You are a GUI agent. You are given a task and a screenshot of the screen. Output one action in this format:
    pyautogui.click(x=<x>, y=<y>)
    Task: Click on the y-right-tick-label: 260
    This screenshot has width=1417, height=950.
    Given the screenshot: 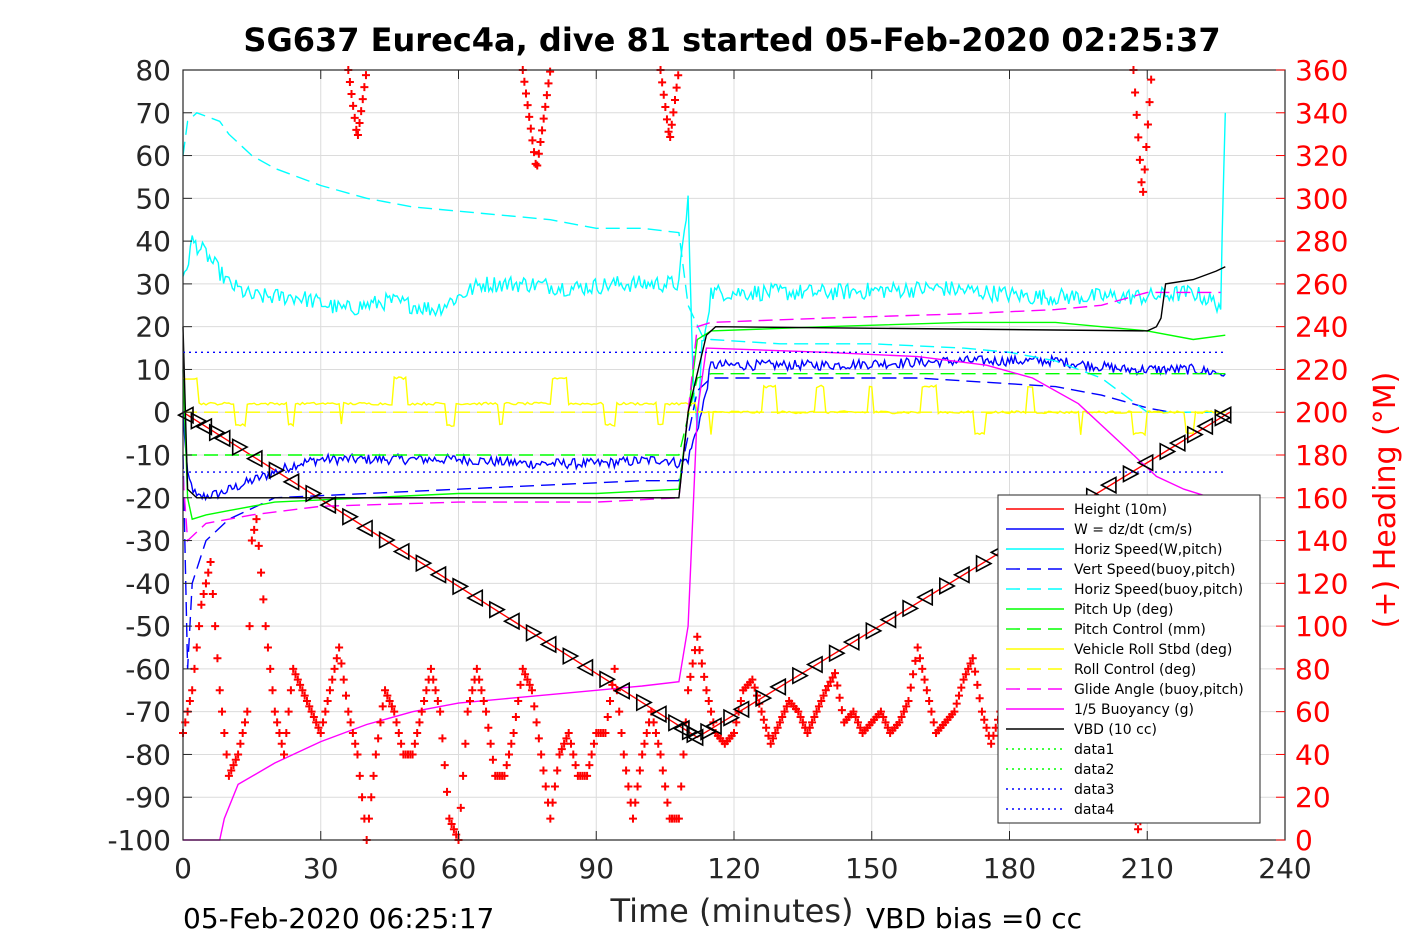 What is the action you would take?
    pyautogui.click(x=1321, y=284)
    